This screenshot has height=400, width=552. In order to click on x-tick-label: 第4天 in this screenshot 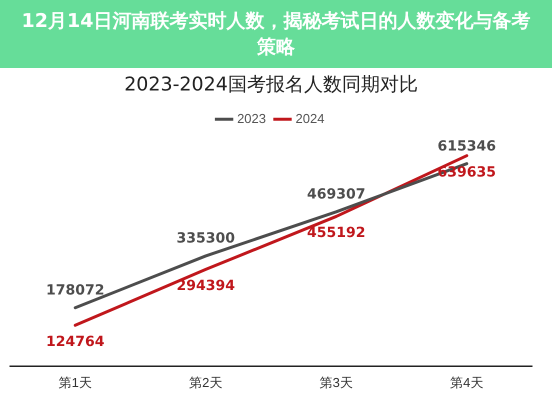, I will do `click(467, 382)`.